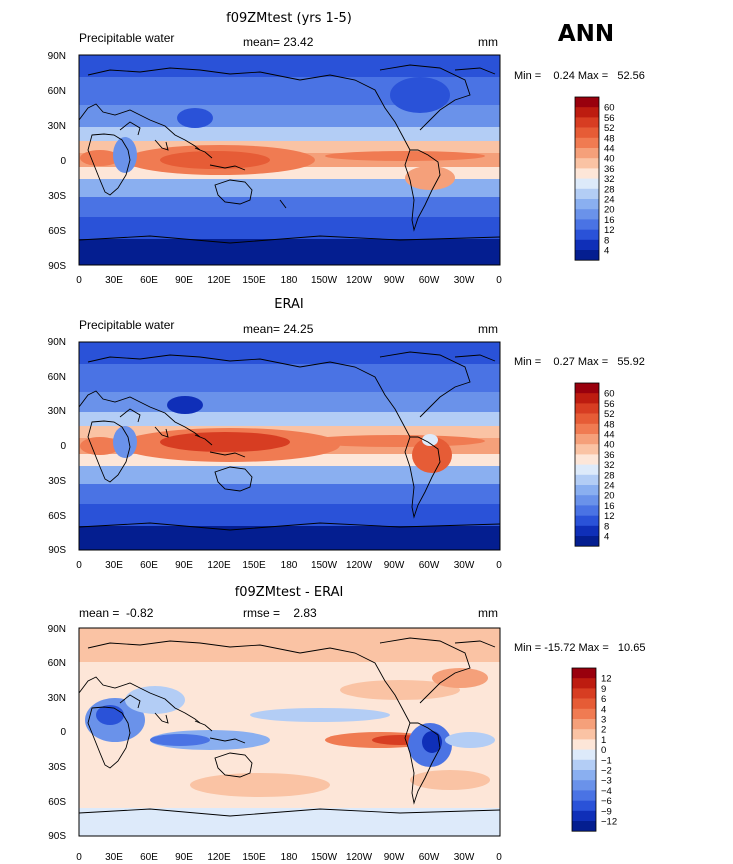 This screenshot has width=733, height=864. I want to click on panel-2-lat-ticks: 90N 60N 30N 0 30S 60S 90S, so click(57, 446).